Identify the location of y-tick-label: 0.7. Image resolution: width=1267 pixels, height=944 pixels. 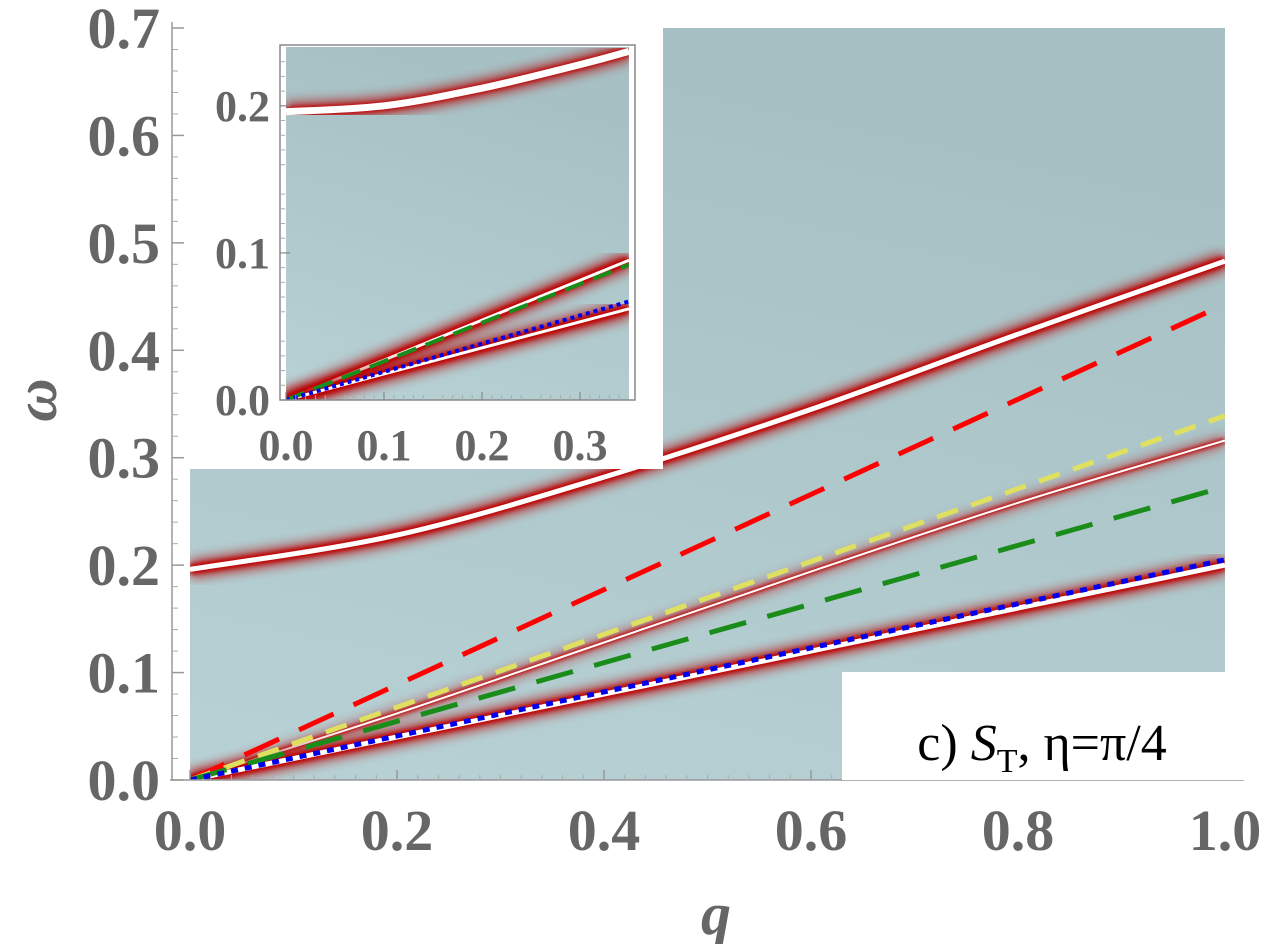
(124, 30).